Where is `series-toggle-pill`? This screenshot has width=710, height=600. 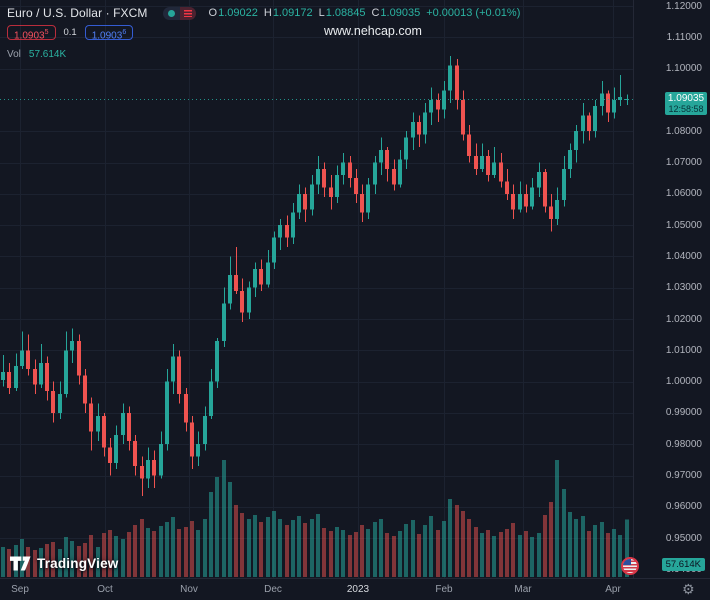 series-toggle-pill is located at coordinates (179, 13).